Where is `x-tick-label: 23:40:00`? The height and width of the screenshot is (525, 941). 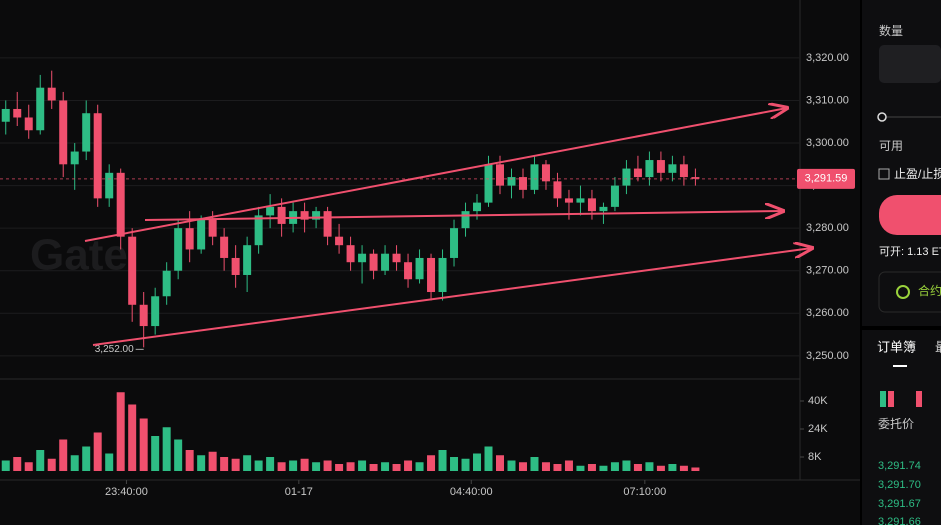
x-tick-label: 23:40:00 is located at coordinates (126, 492).